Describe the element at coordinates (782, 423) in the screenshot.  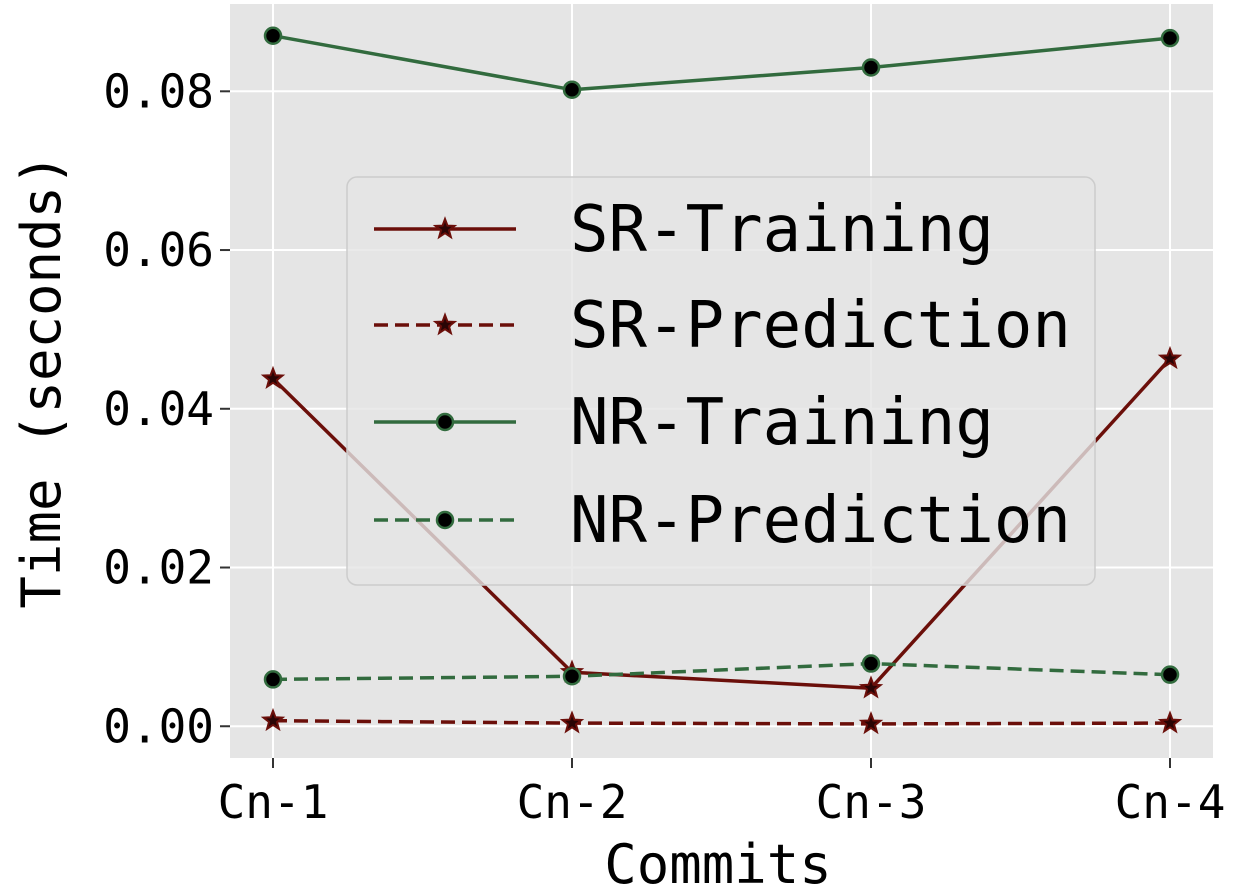
I see `legend-label: NR-Training` at that location.